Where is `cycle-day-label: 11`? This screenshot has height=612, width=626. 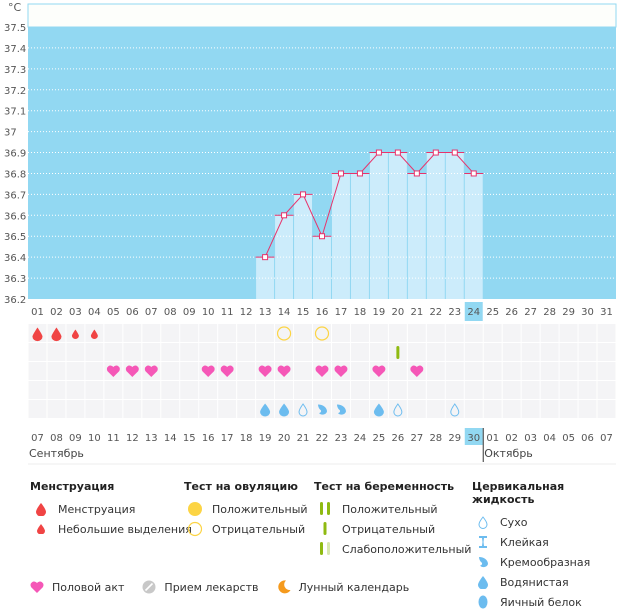 cycle-day-label: 11 is located at coordinates (227, 312).